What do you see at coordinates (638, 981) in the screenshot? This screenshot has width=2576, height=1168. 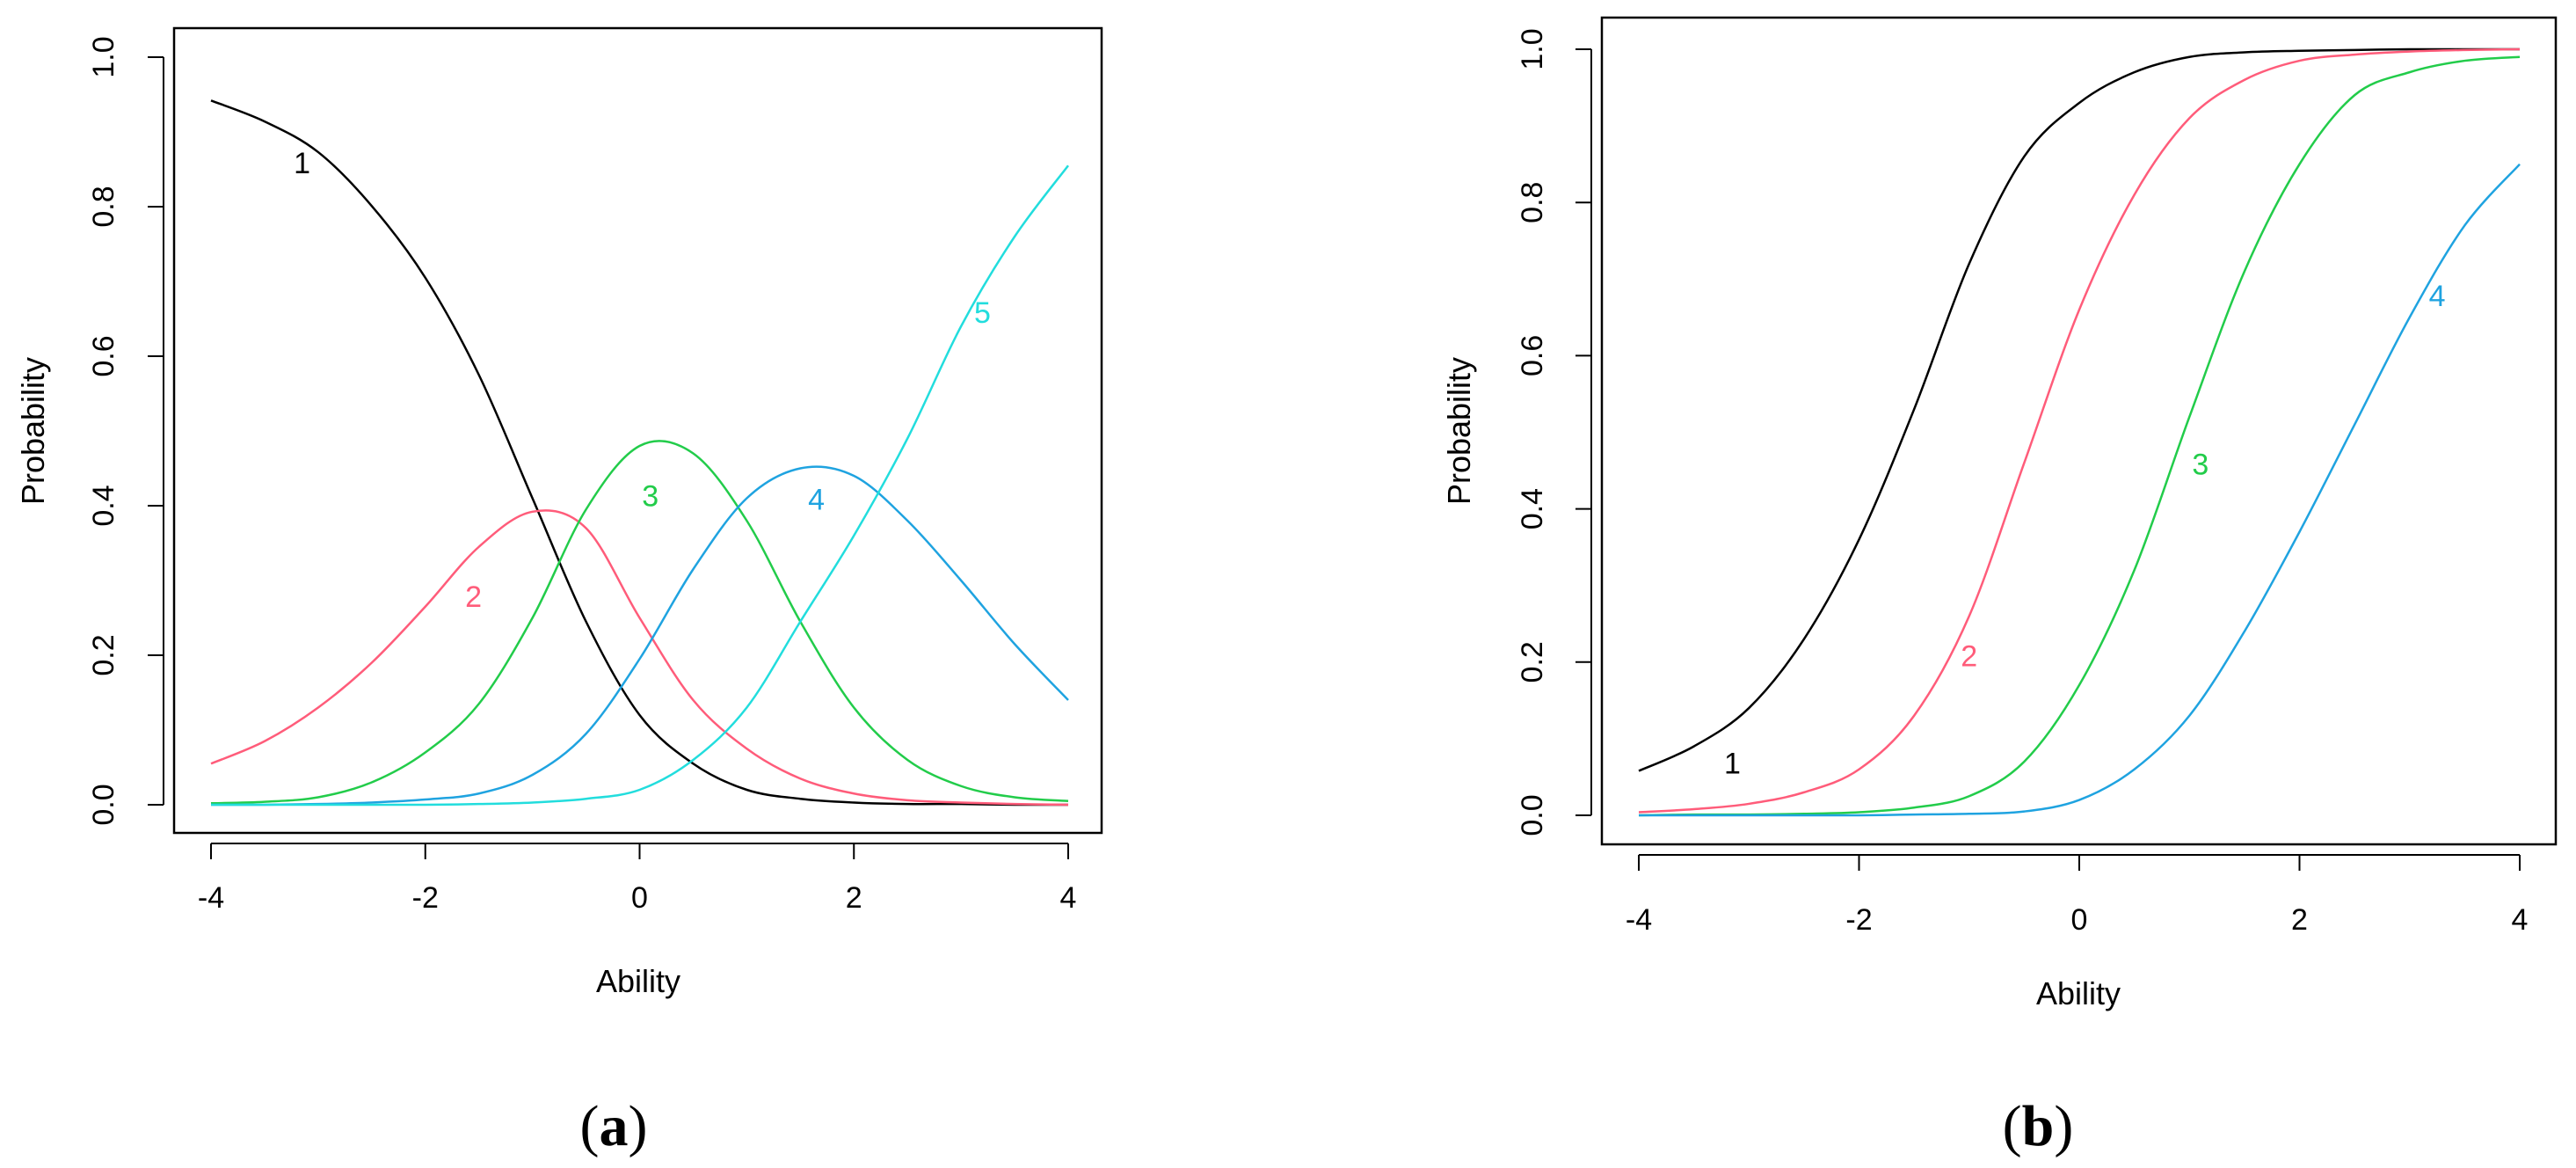 I see `panel-a-x-axis-title: Ability` at bounding box center [638, 981].